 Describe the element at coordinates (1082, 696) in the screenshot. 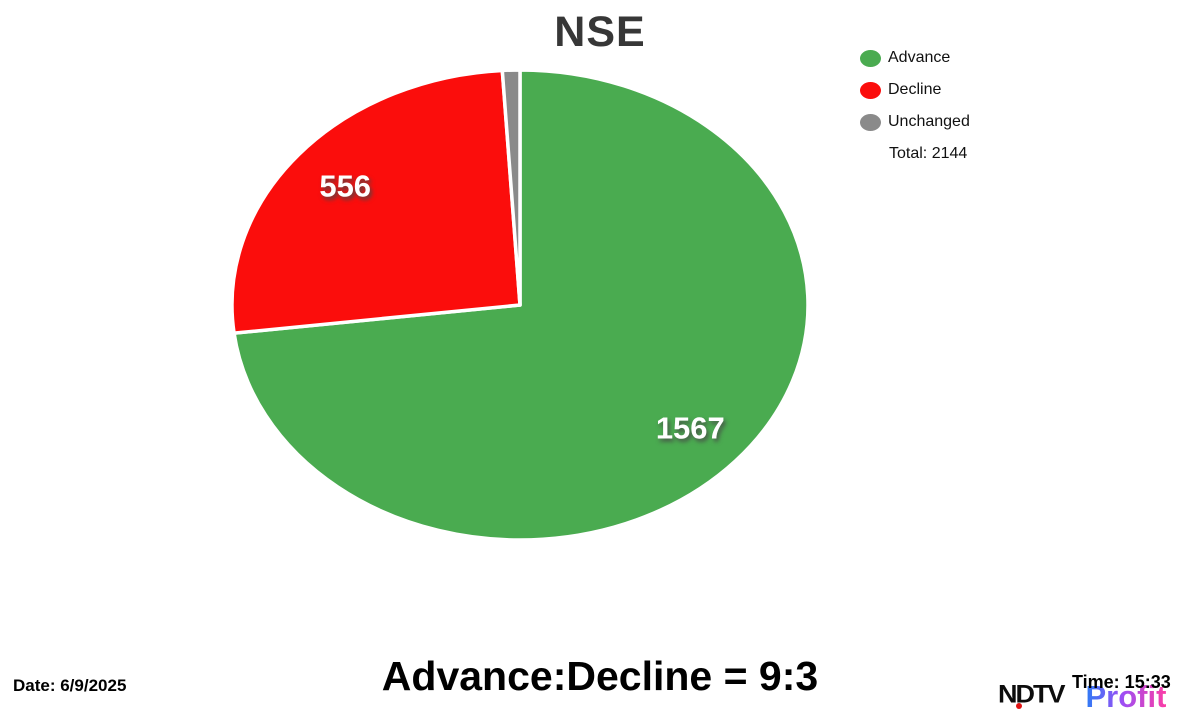

I see `ndtv-profit-logo: NDTV Profit` at that location.